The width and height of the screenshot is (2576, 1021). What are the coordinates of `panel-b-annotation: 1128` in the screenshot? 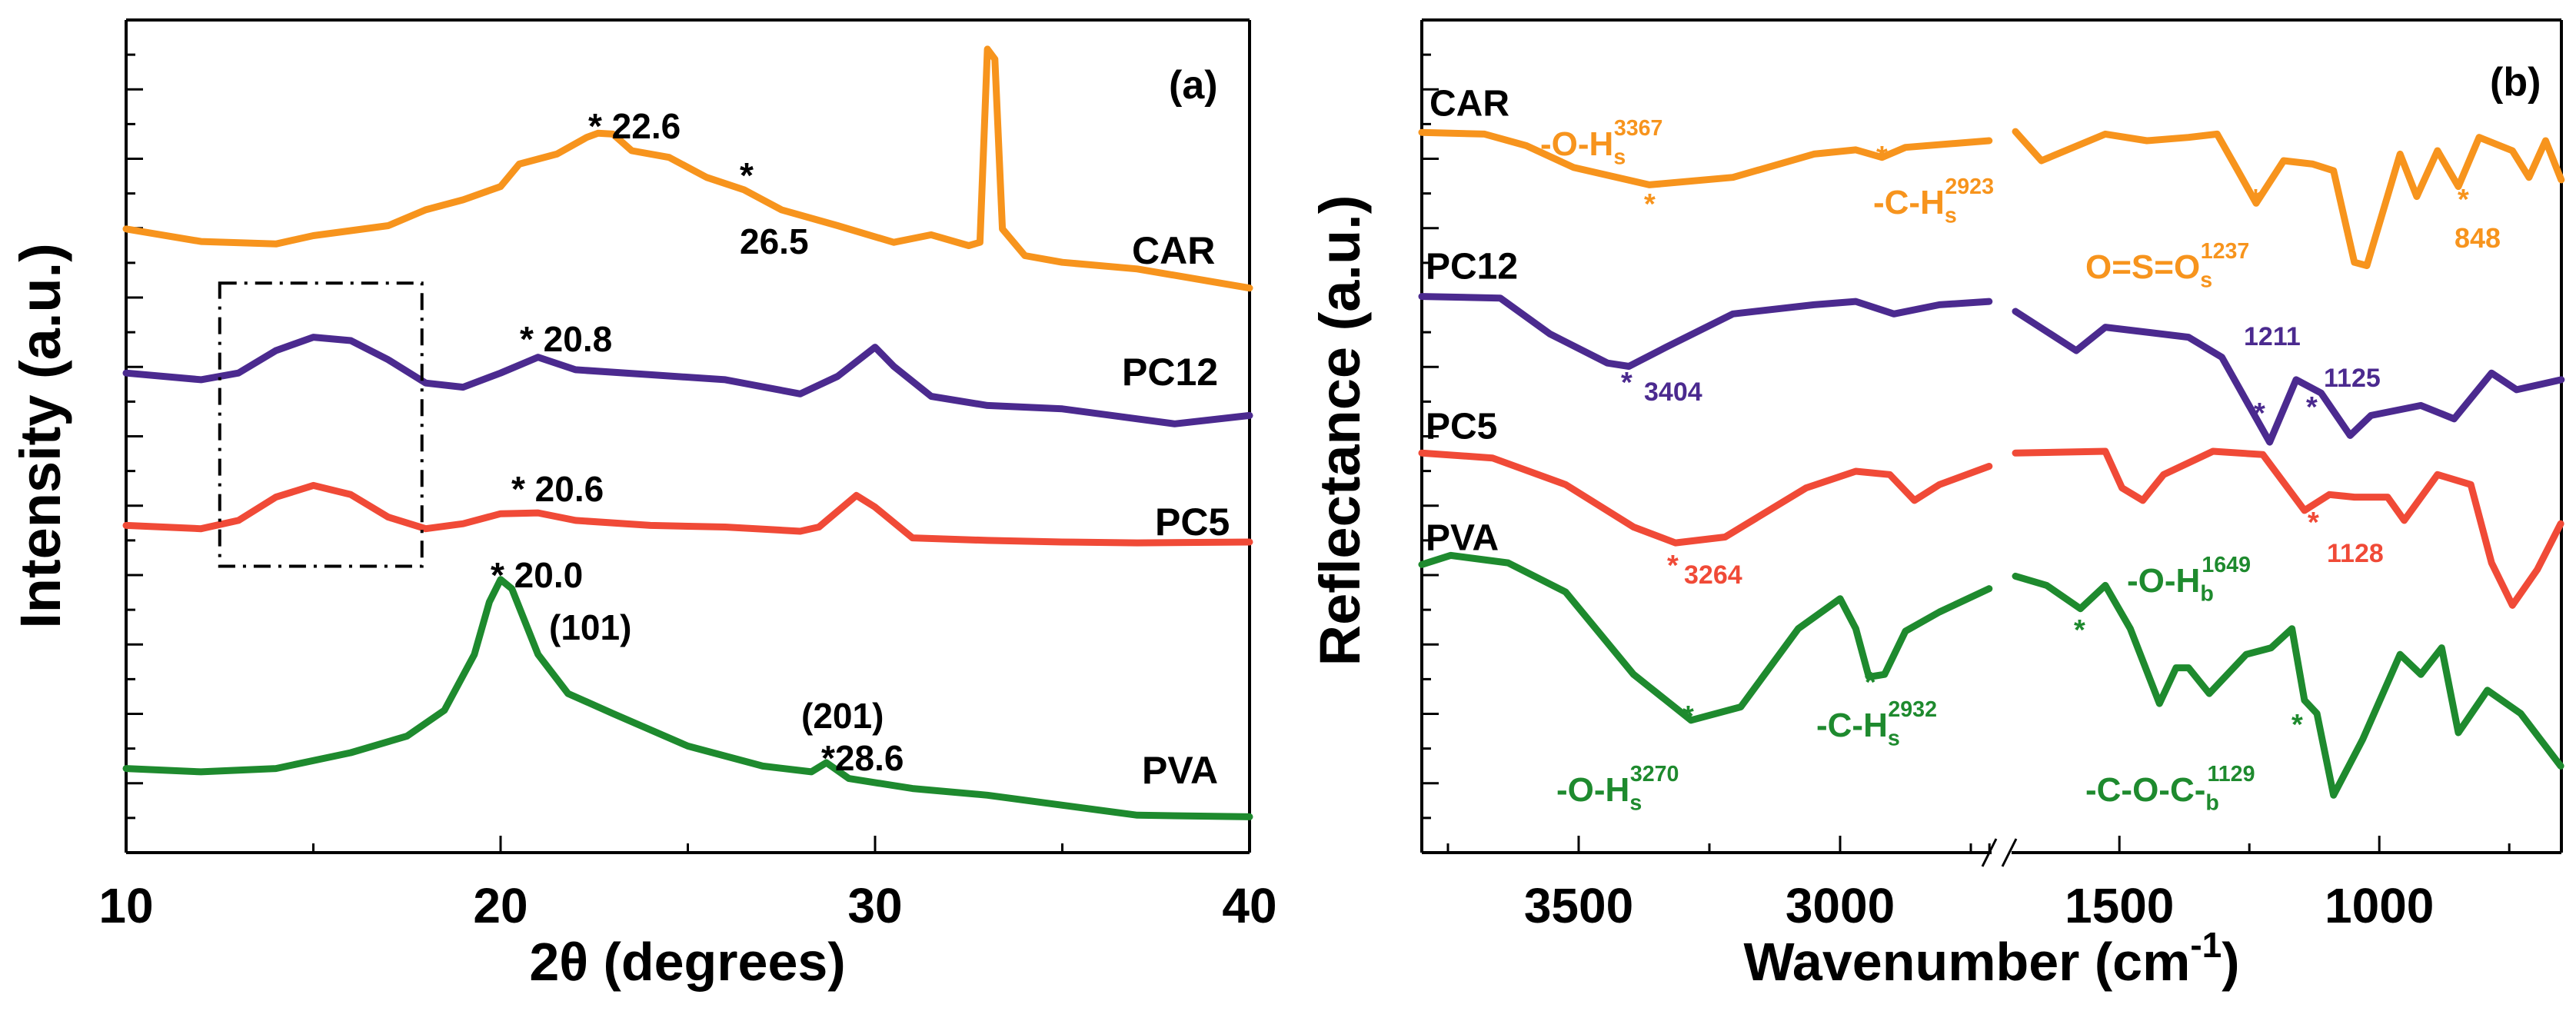 It's located at (2355, 553).